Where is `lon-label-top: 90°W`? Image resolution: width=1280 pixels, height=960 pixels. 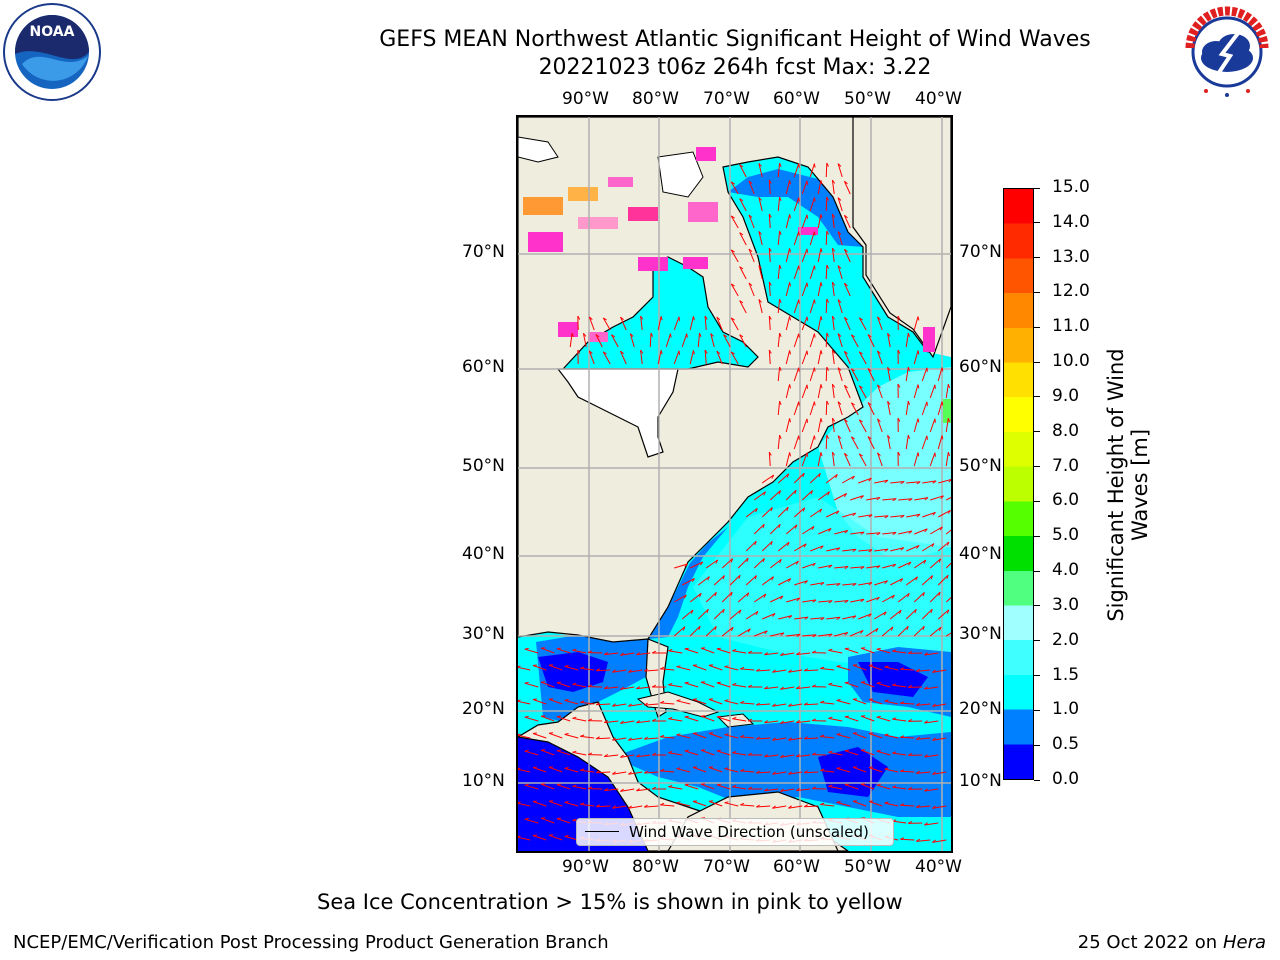
lon-label-top: 90°W is located at coordinates (585, 99).